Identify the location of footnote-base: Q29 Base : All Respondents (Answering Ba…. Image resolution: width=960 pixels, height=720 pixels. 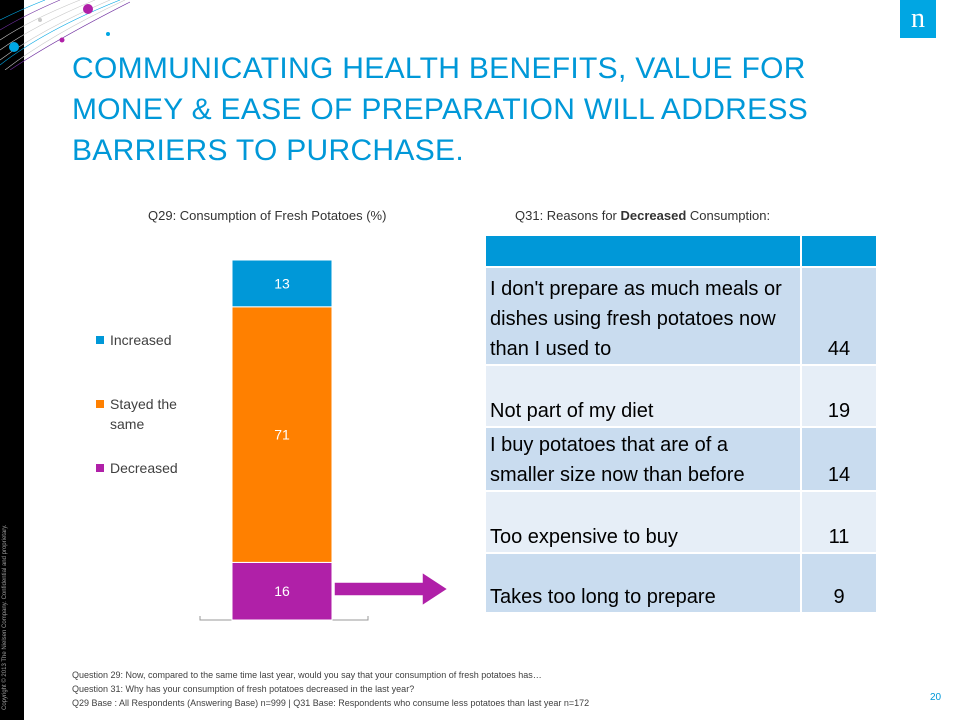
(331, 703).